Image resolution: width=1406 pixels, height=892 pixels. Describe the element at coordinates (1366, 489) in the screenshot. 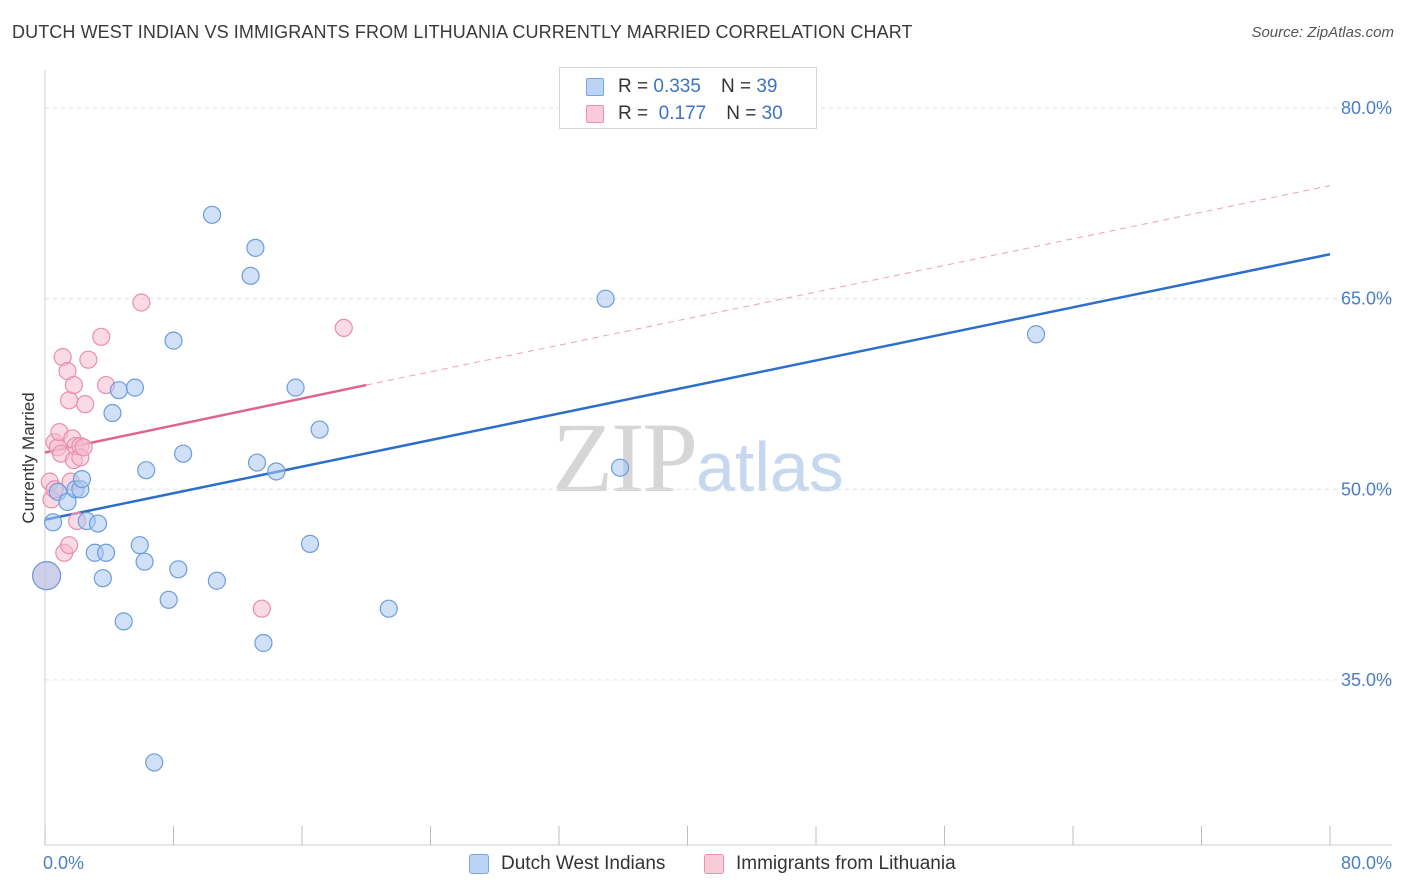

I see `y-tick-label: 50.0%` at that location.